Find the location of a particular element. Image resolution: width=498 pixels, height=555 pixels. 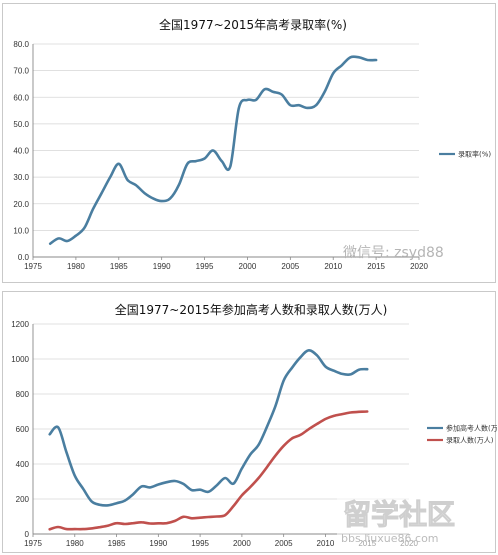

x-tick-label: 2020 is located at coordinates (419, 266).